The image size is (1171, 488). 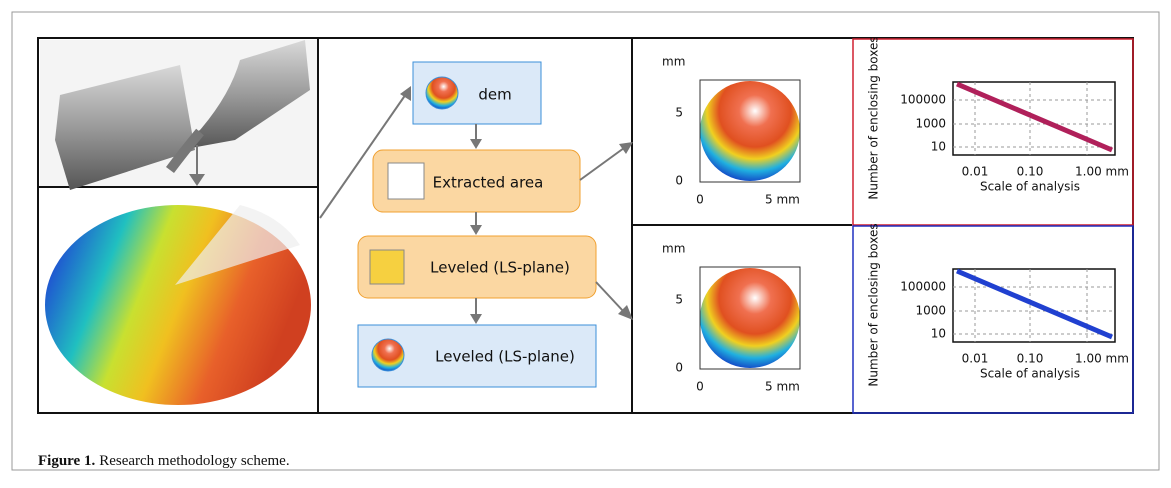 I want to click on caption: Figure 1. Research methodology scheme., so click(x=164, y=461).